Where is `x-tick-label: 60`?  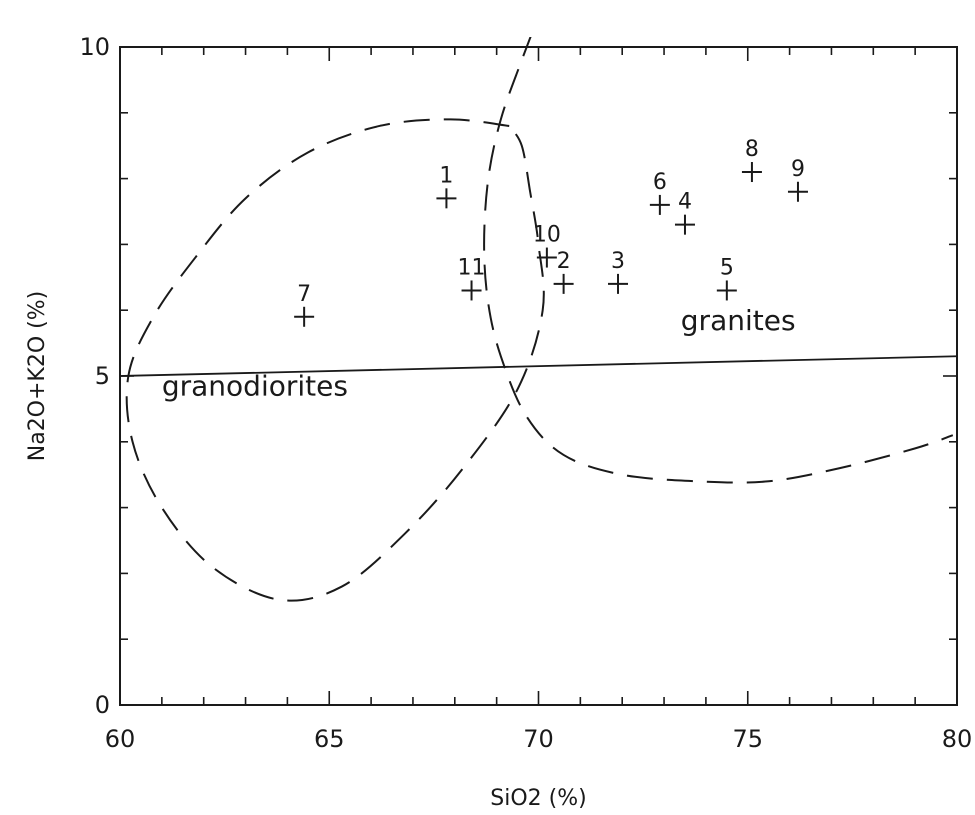
x-tick-label: 60 is located at coordinates (120, 739).